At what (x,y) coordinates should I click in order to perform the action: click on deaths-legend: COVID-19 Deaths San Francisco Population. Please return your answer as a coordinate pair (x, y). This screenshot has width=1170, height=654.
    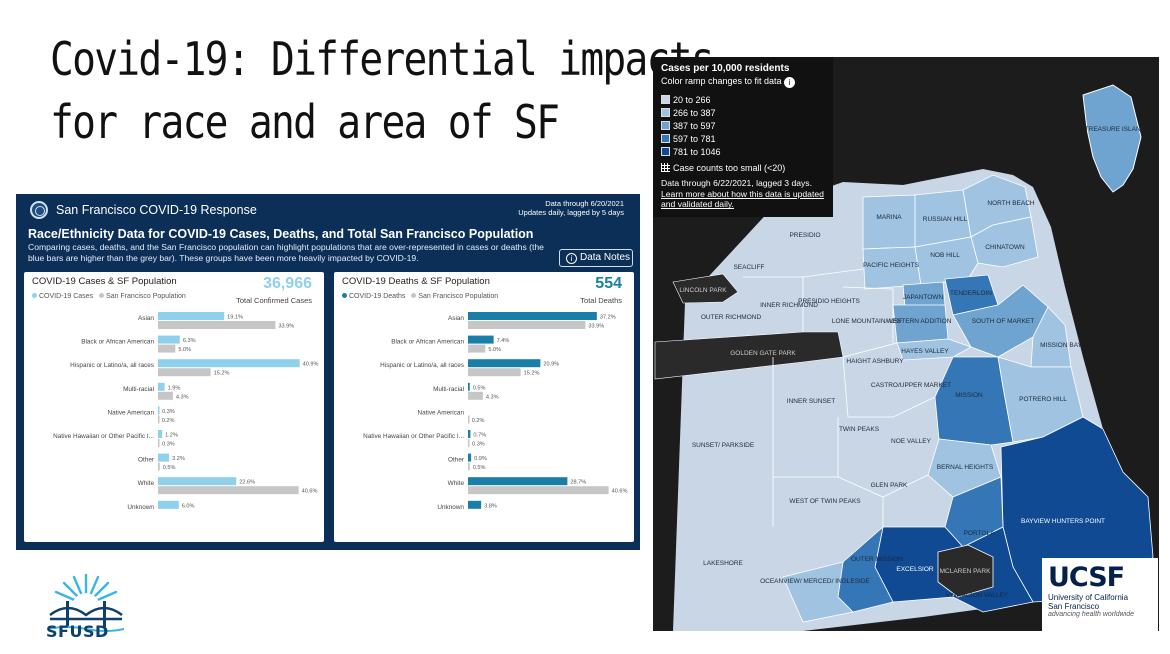
    Looking at the image, I should click on (420, 296).